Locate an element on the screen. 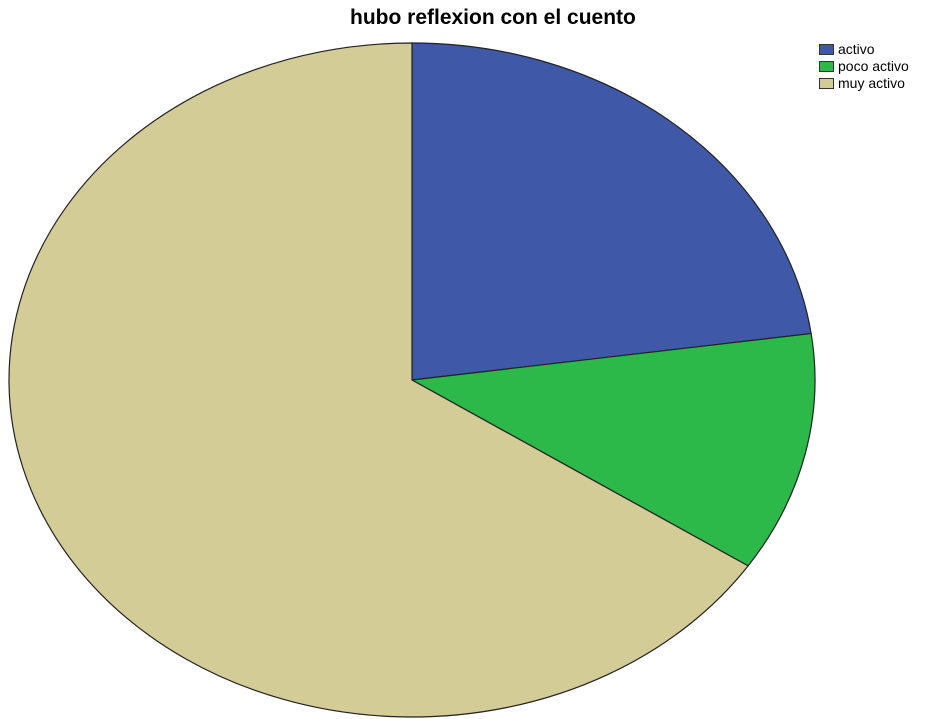 Image resolution: width=943 pixels, height=719 pixels. legend-item-poco-activo: poco activo is located at coordinates (864, 66).